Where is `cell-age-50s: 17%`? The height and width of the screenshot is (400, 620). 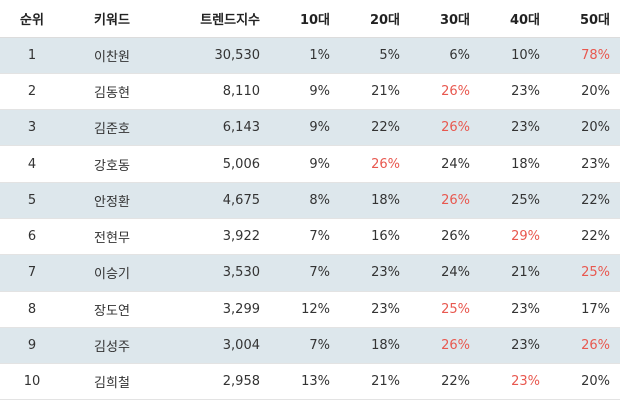
cell-age-50s: 17% is located at coordinates (595, 309).